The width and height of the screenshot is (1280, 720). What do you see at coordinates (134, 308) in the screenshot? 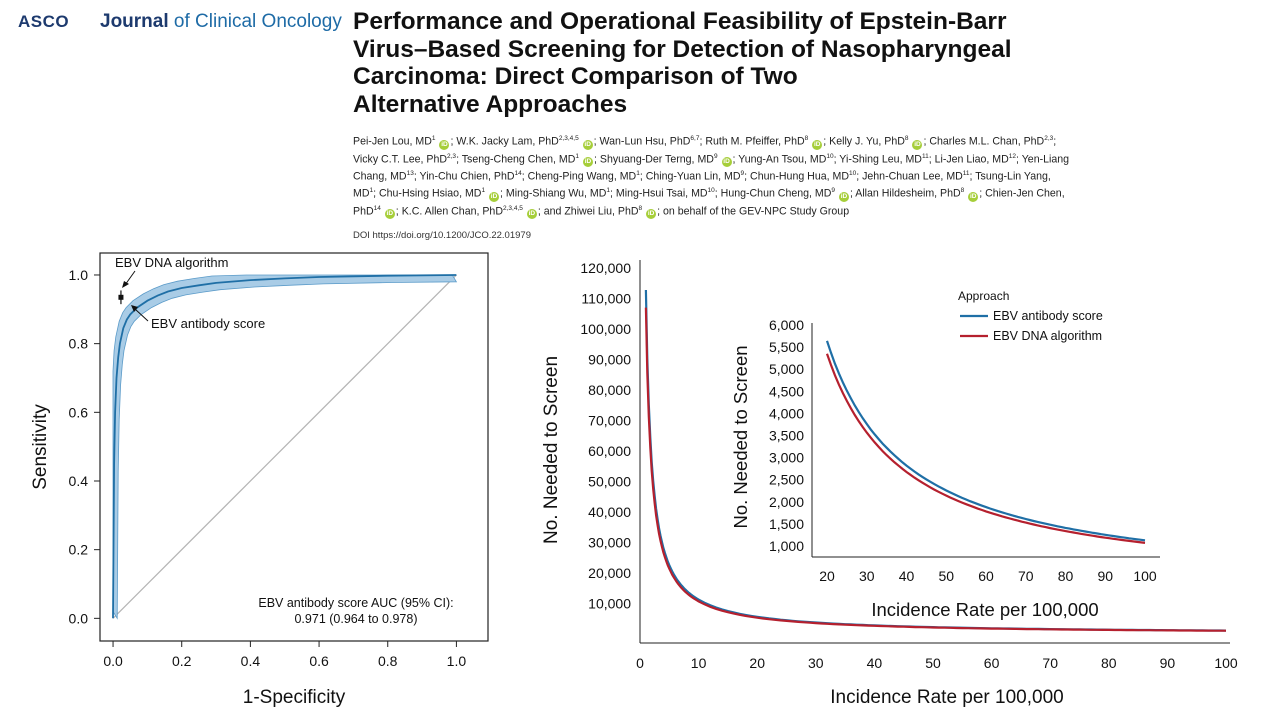
I see `arrow-head-ebv-antibody` at bounding box center [134, 308].